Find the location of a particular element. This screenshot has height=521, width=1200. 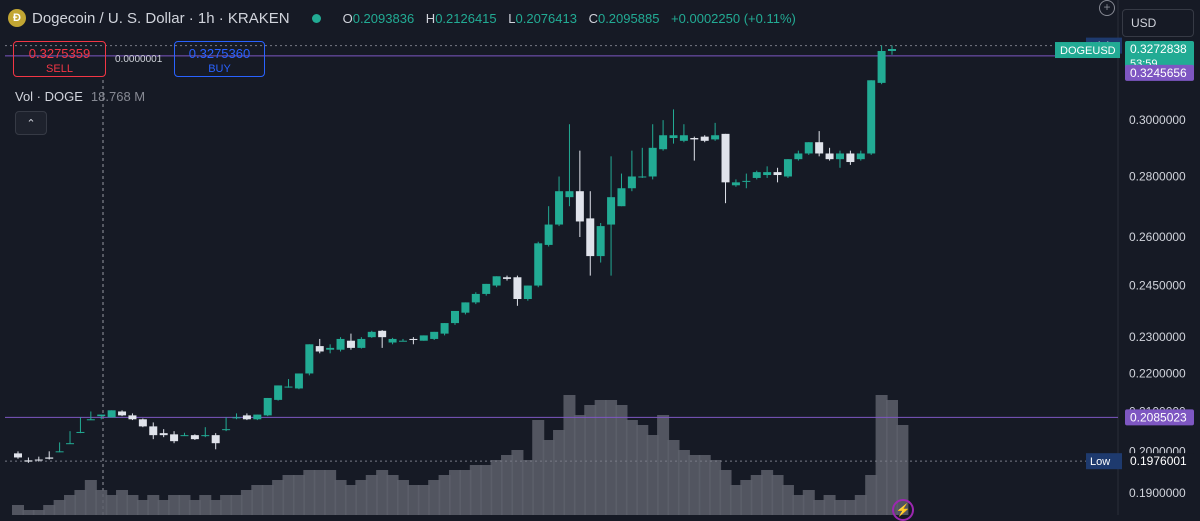

price-tick-label: 0.1900000 is located at coordinates (1157, 493).